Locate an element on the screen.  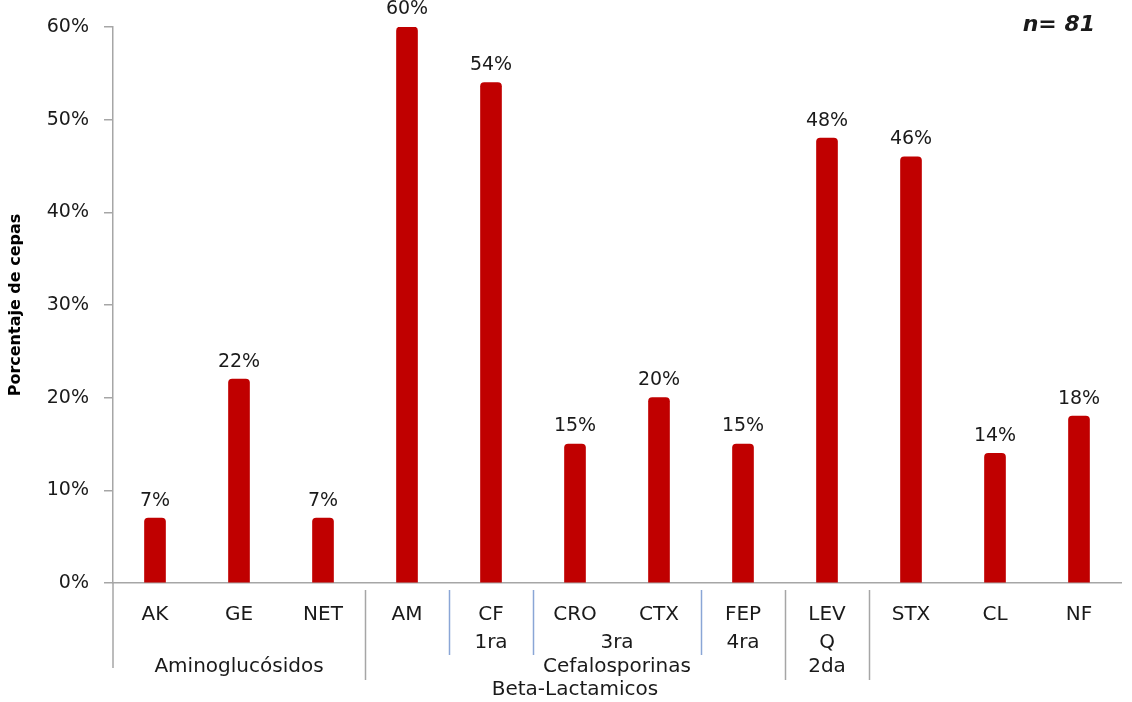
x-tick-label: AK is located at coordinates (155, 613).